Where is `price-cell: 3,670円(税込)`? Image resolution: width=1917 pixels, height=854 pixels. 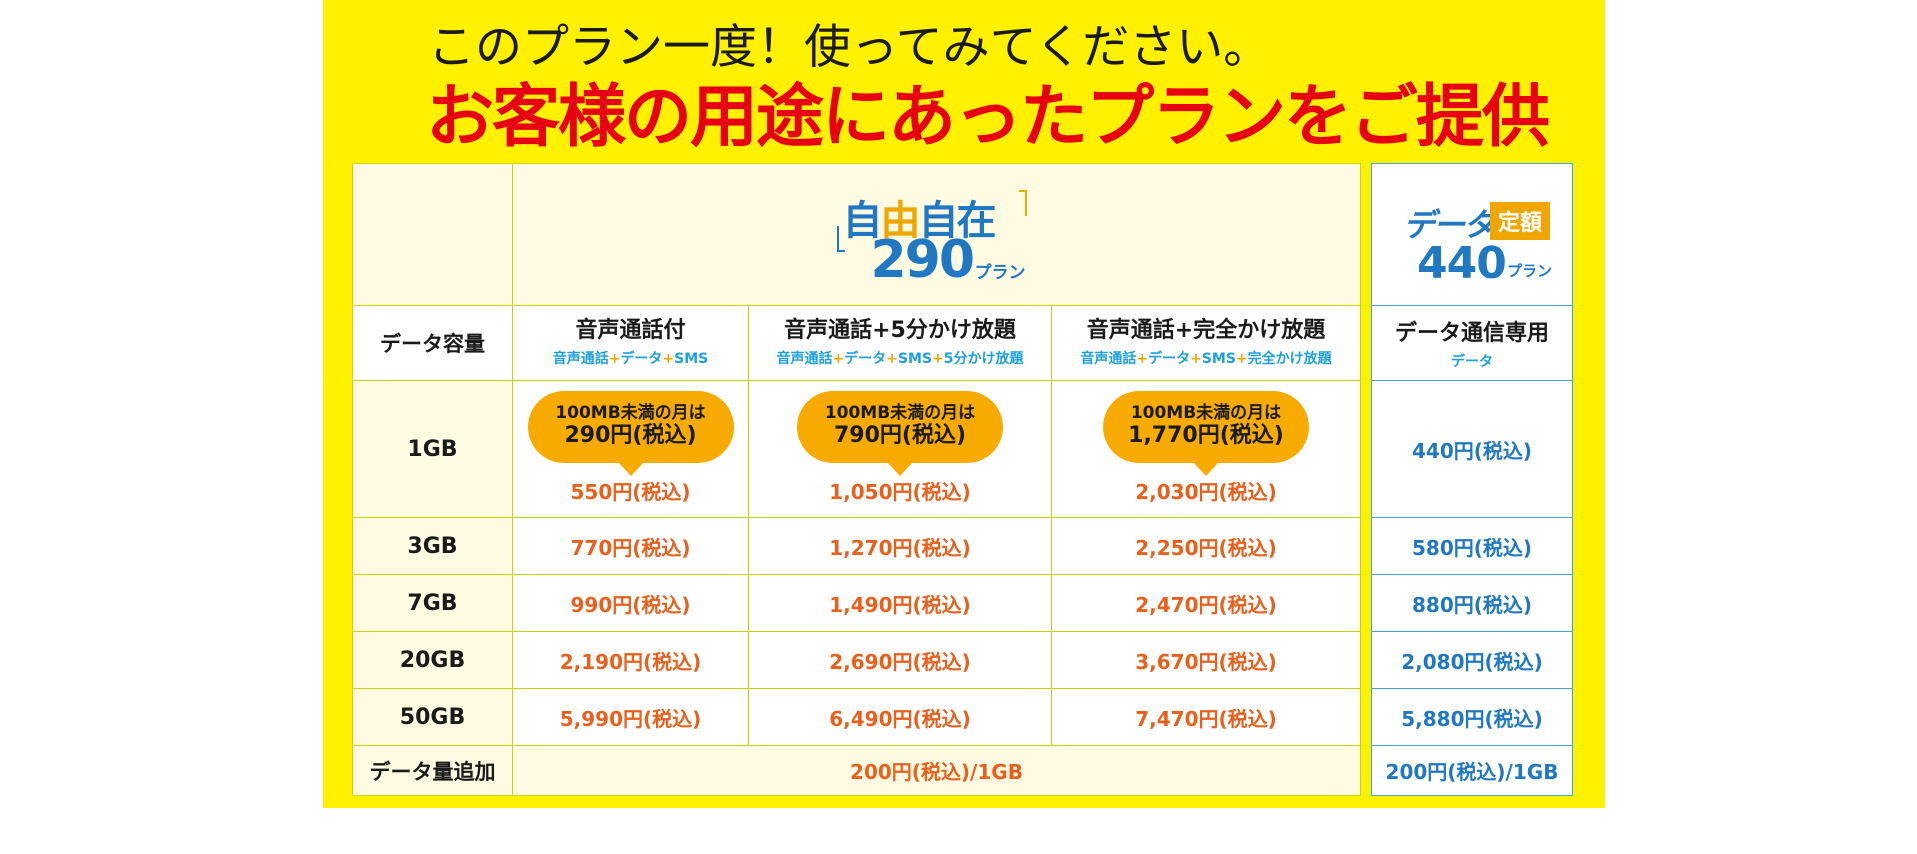 price-cell: 3,670円(税込) is located at coordinates (1206, 660).